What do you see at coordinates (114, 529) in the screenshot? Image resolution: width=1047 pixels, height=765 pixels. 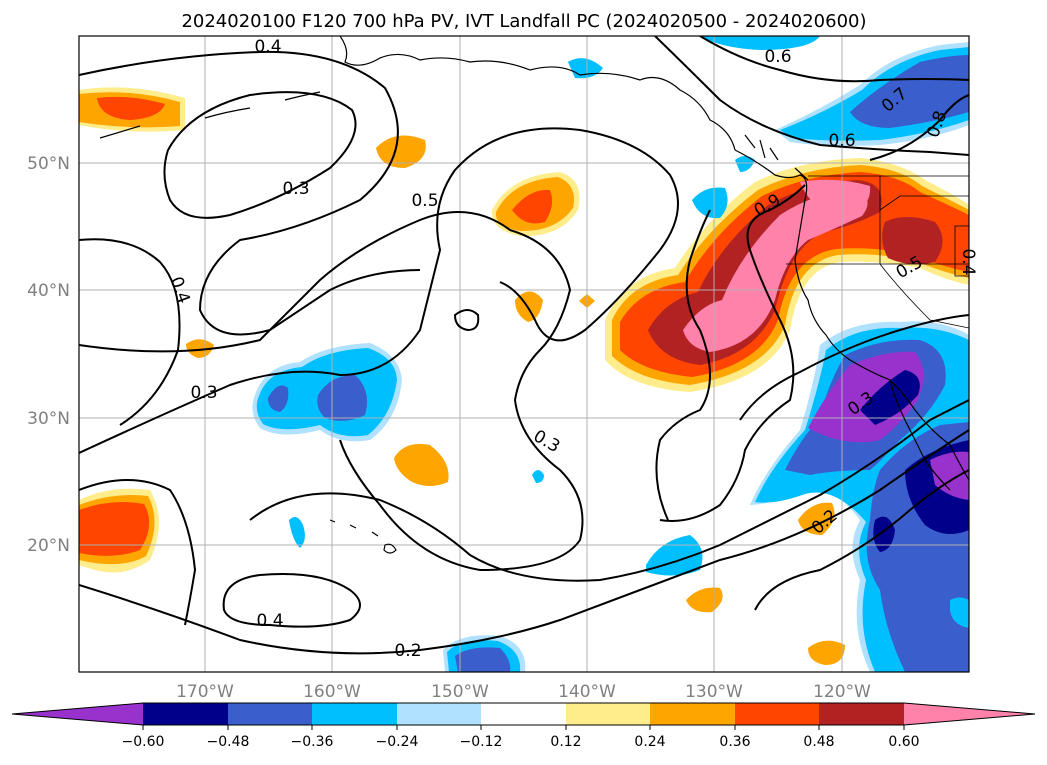 I see `shade-sw` at bounding box center [114, 529].